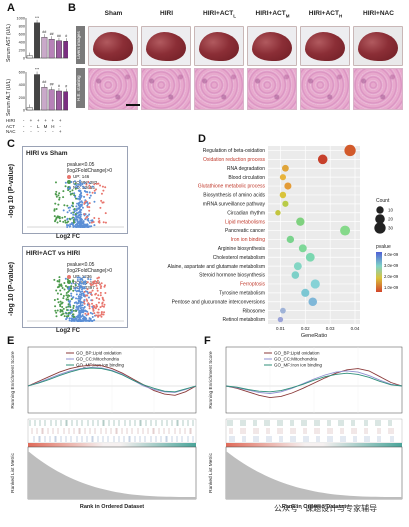  I want to click on gsea-legend-label: GO_CC:Mitochondria, so click(98, 359).